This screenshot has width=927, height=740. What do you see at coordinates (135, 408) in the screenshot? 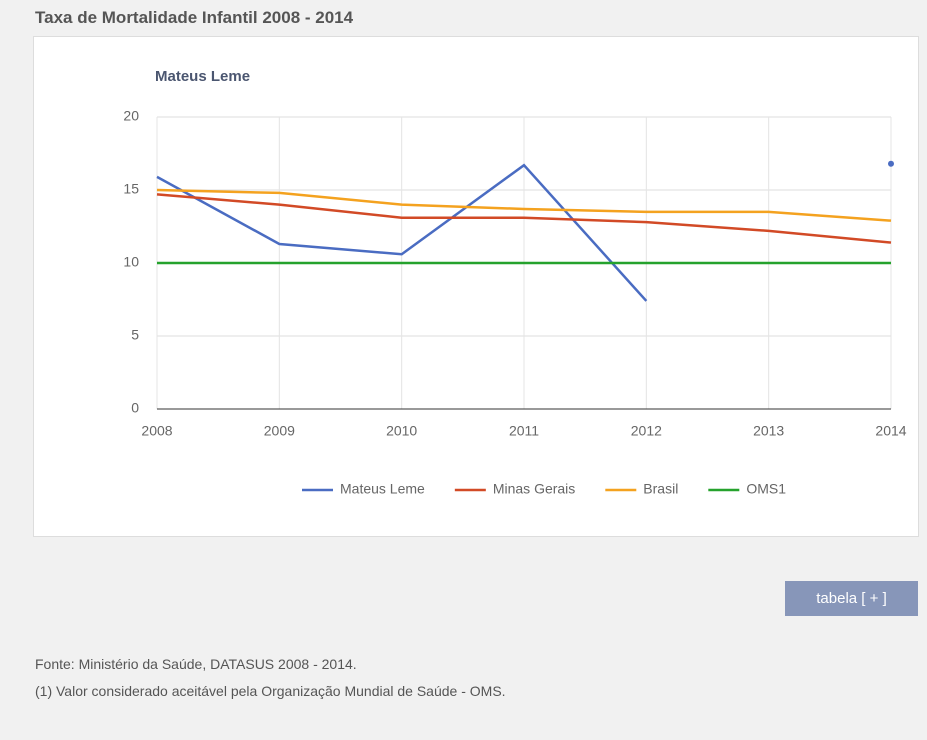
I see `y-tick-label: 0` at bounding box center [135, 408].